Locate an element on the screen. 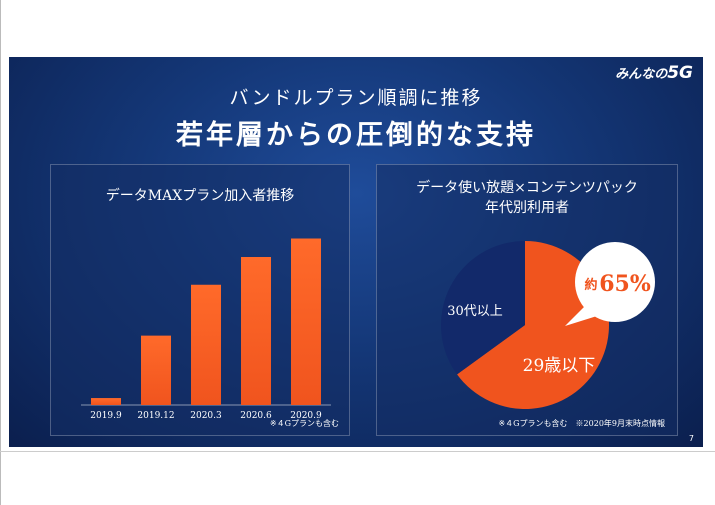 Image resolution: width=715 pixels, height=505 pixels. x-tick-label: 2019.9 is located at coordinates (106, 416).